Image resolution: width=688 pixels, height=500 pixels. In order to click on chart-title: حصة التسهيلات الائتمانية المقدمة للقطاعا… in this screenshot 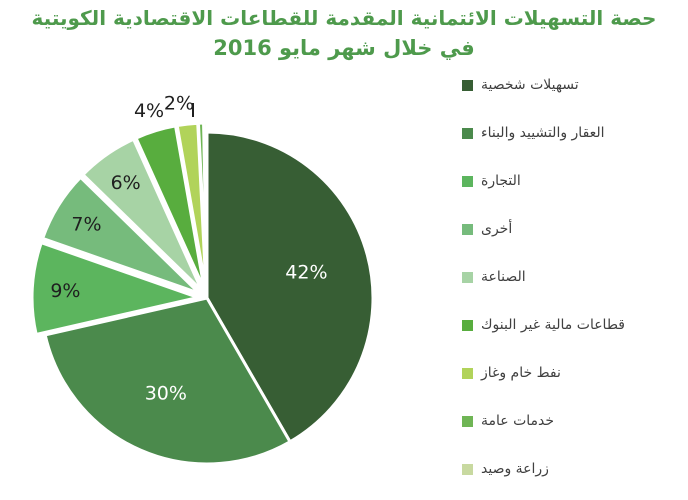, I will do `click(344, 18)`.